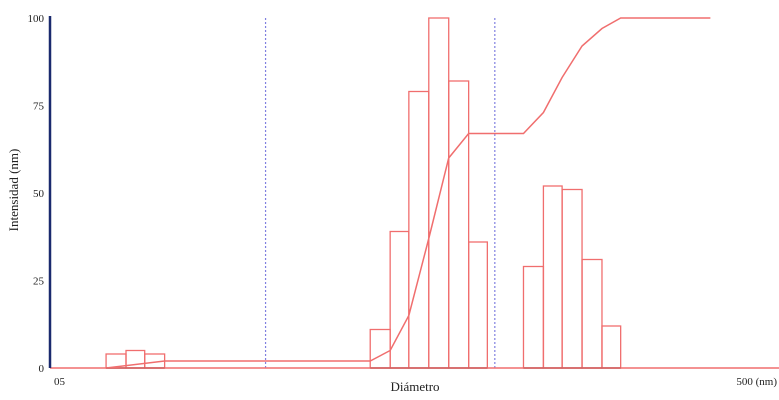 The width and height of the screenshot is (779, 400). I want to click on x-tick-label-2: 500 (nm), so click(756, 382).